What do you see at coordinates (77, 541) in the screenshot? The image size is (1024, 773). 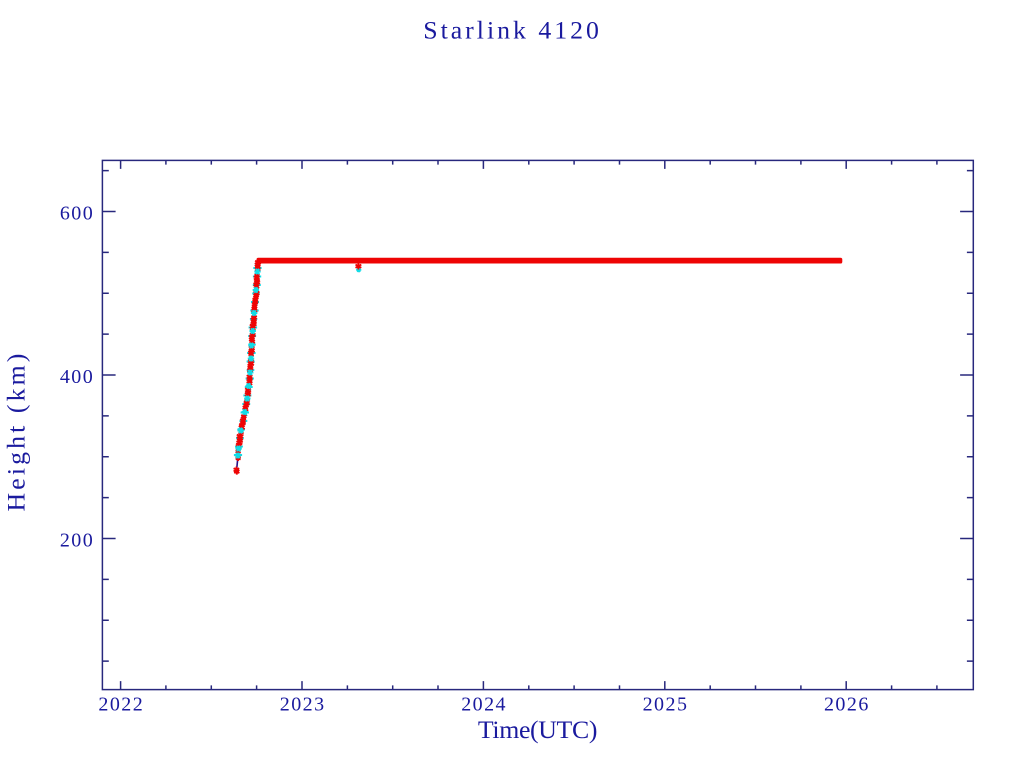 I see `svg-text: 200` at bounding box center [77, 541].